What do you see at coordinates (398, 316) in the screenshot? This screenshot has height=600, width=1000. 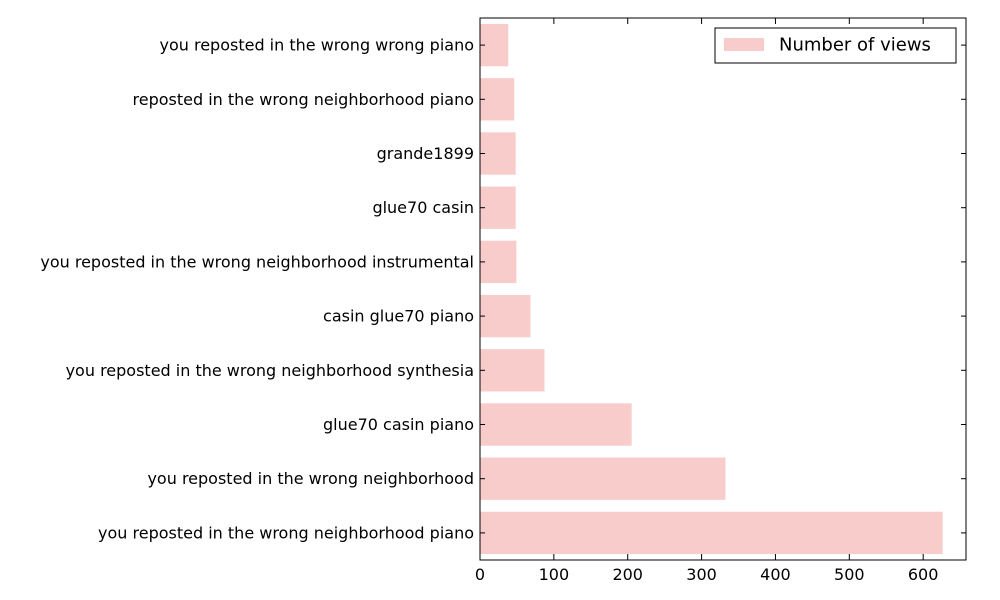 I see `category-label: casin glue70 piano` at bounding box center [398, 316].